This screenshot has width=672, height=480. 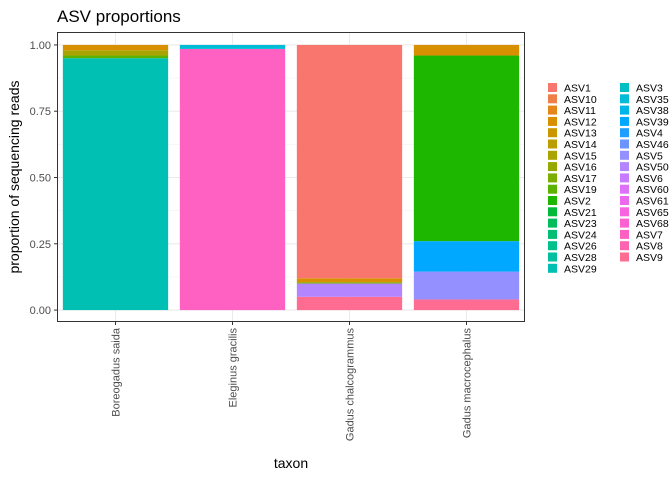 What do you see at coordinates (652, 168) in the screenshot?
I see `legend-label: ASV50` at bounding box center [652, 168].